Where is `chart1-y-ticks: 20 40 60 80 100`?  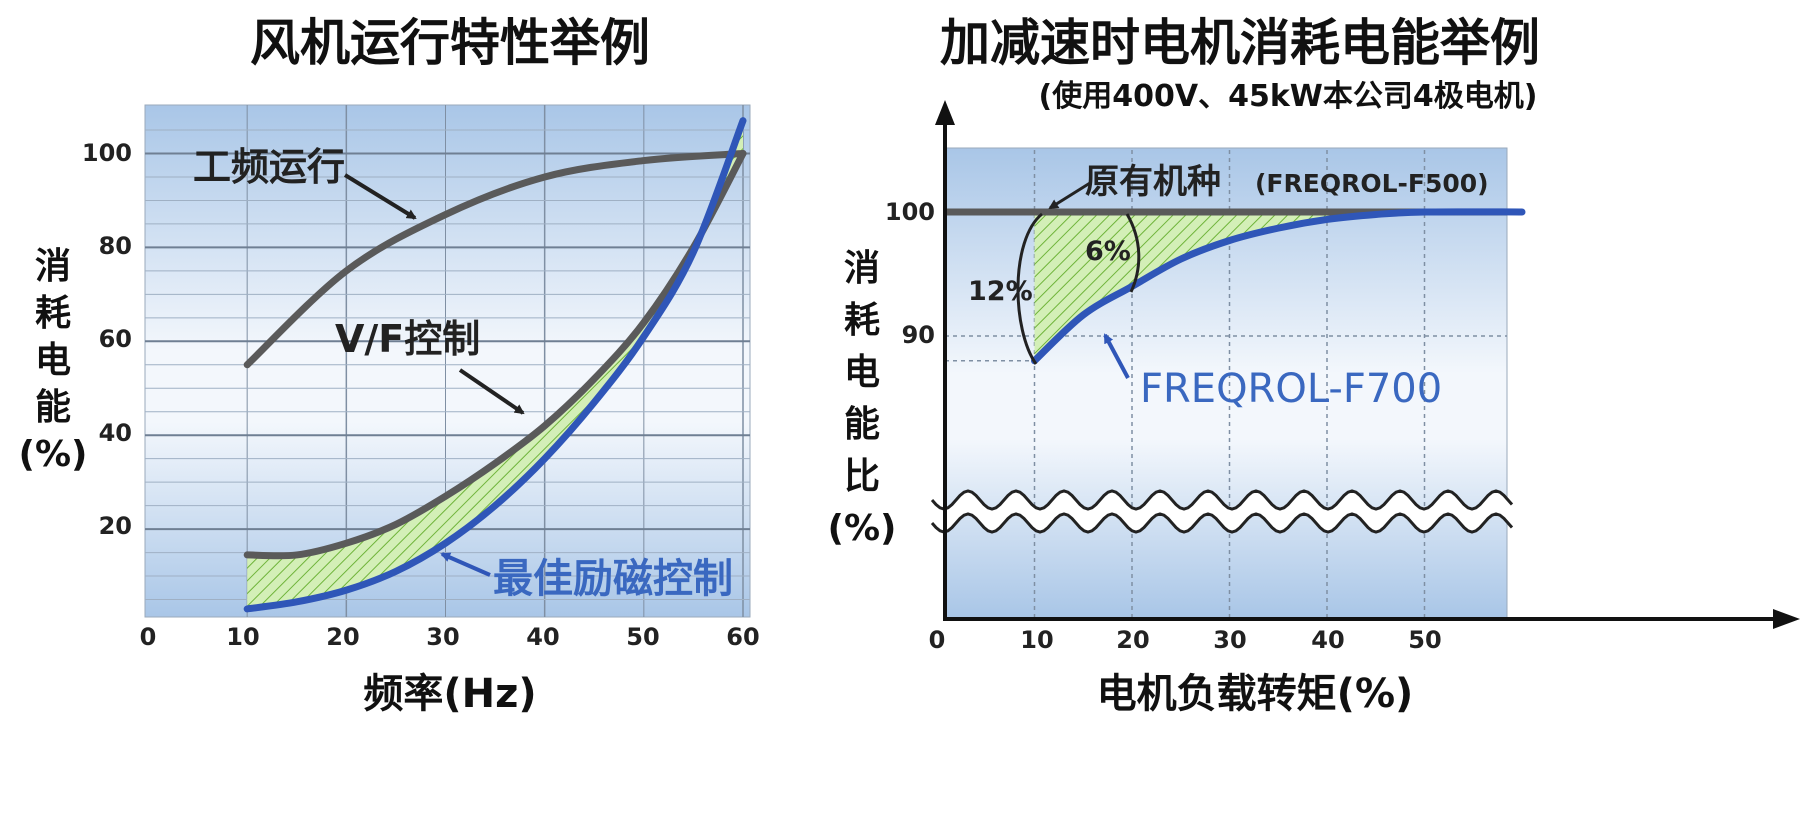 chart1-y-ticks: 20 40 60 80 100 is located at coordinates (107, 339).